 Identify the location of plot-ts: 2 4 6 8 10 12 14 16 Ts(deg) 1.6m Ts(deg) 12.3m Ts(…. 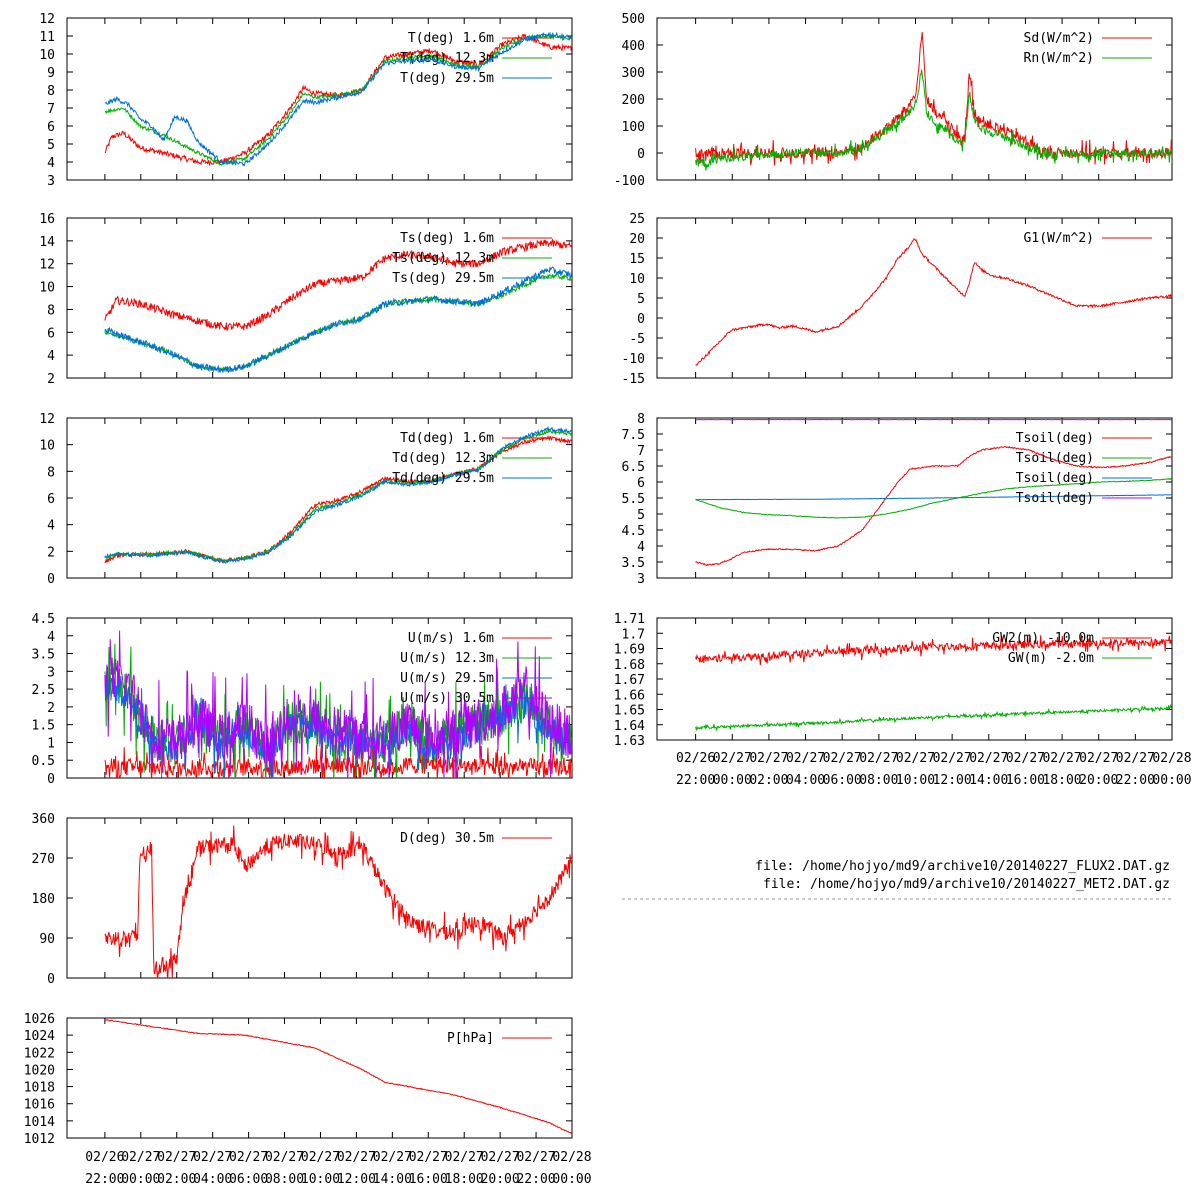
(306, 299).